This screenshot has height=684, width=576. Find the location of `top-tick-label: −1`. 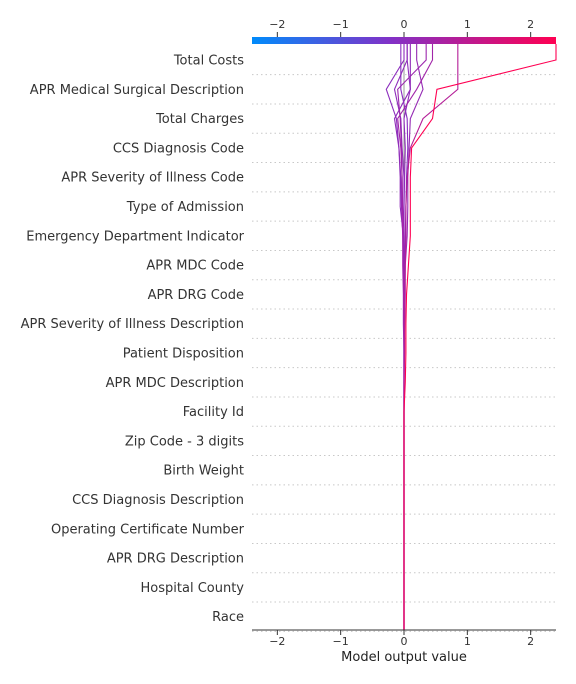

top-tick-label: −1 is located at coordinates (341, 24).